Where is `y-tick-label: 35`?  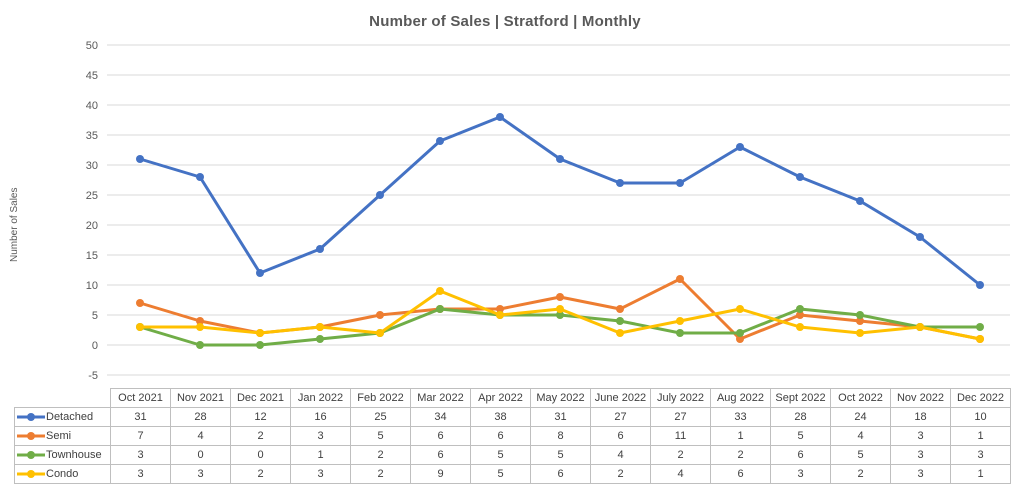
y-tick-label: 35 is located at coordinates (92, 136).